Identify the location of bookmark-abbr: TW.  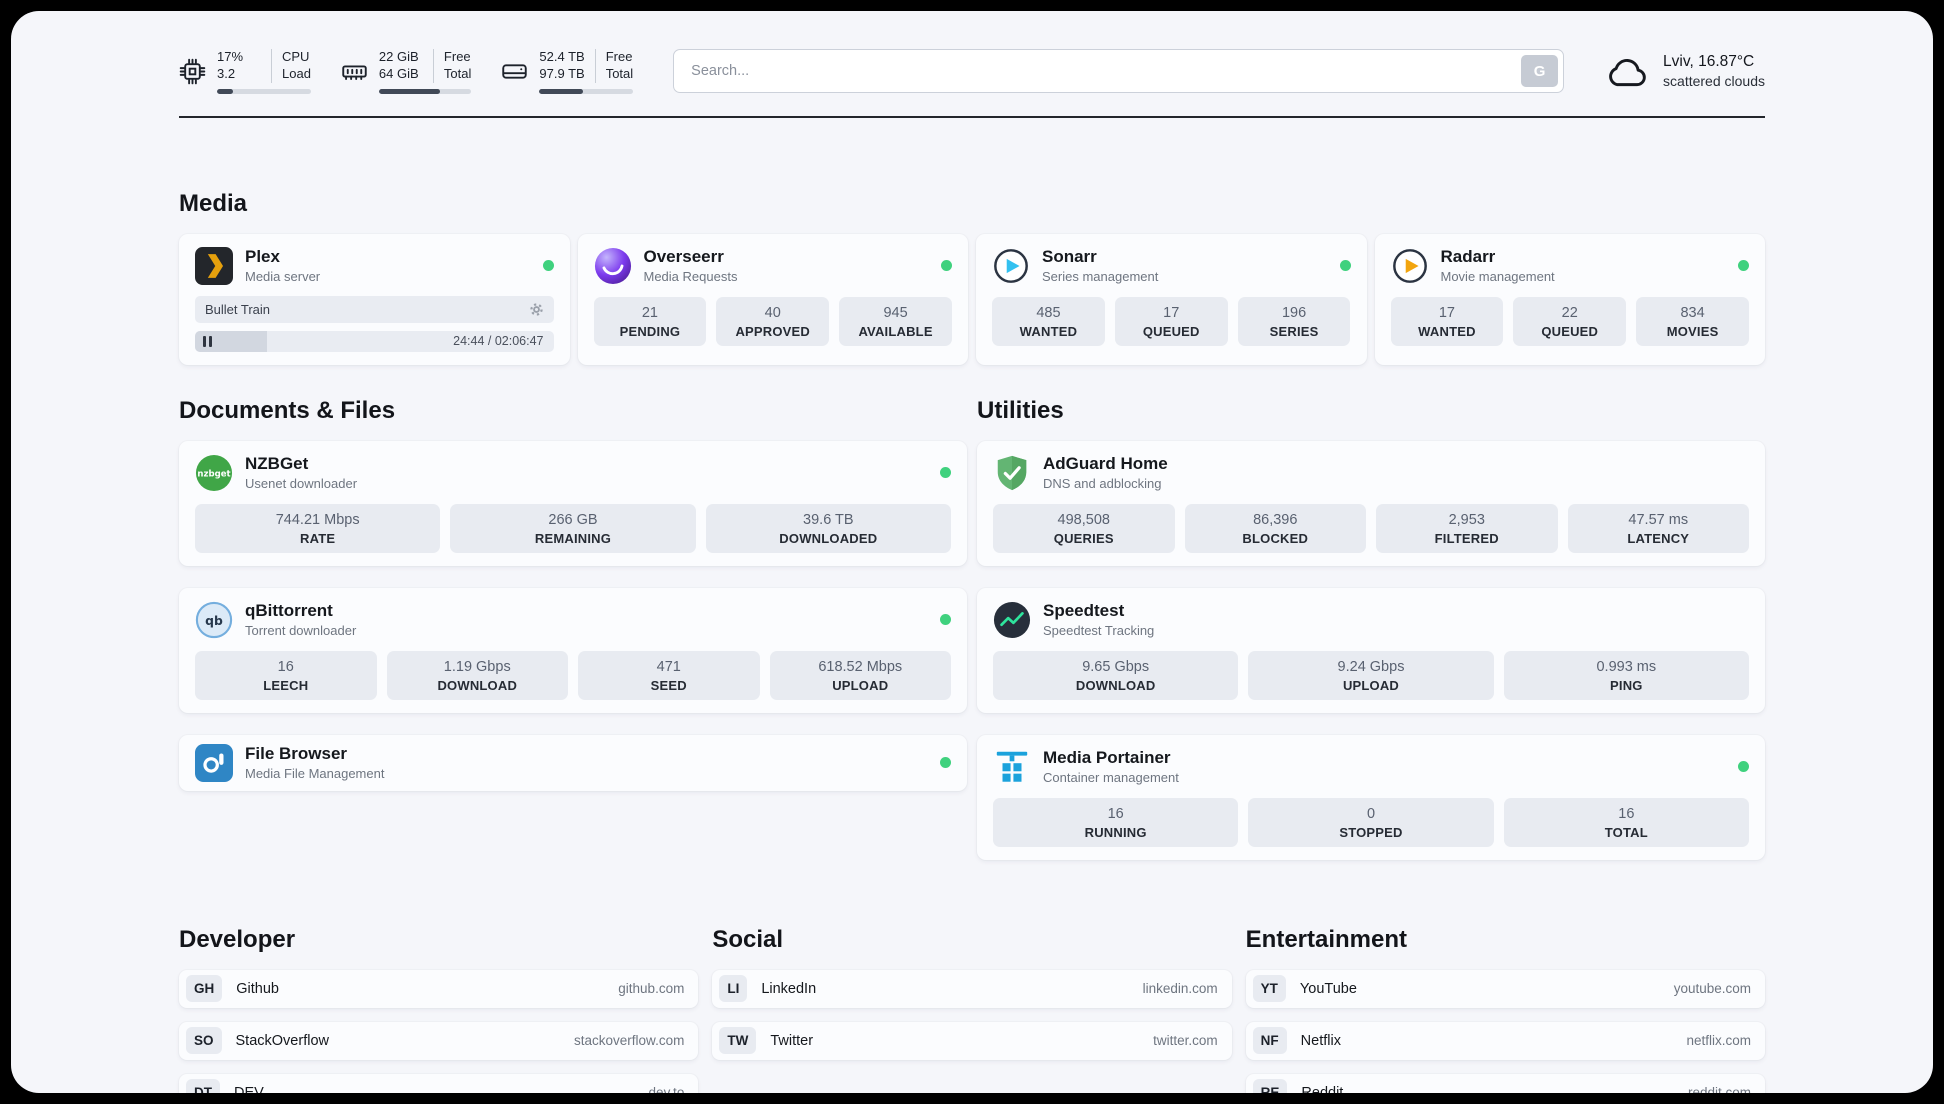
(738, 1041).